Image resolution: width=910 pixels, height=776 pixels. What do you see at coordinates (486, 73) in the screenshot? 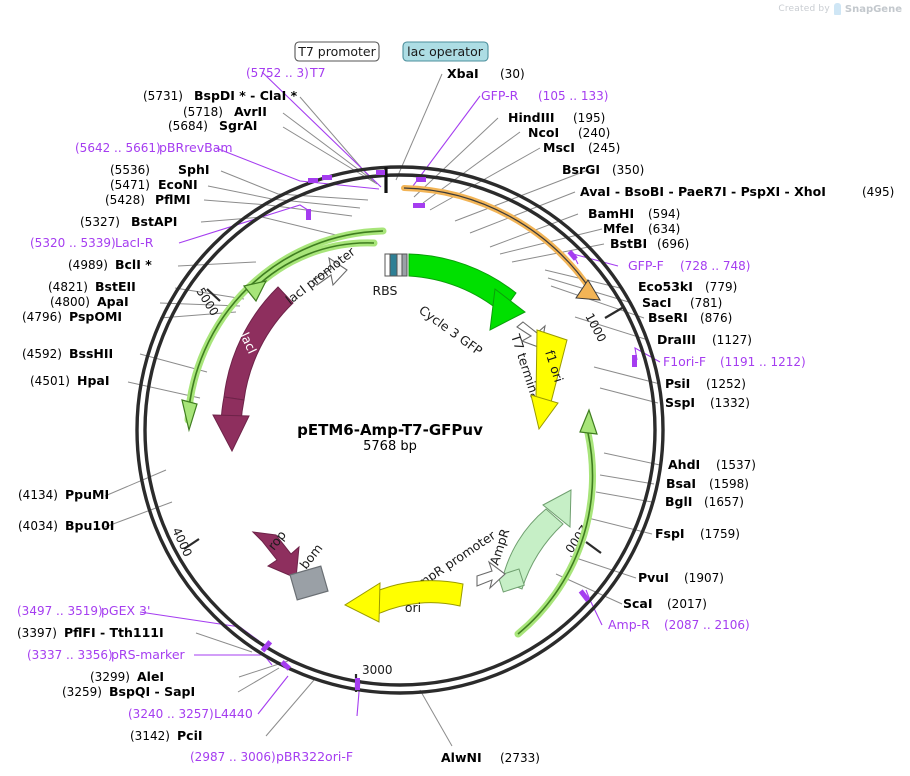
I see `label-xbai: XbaI (30)` at bounding box center [486, 73].